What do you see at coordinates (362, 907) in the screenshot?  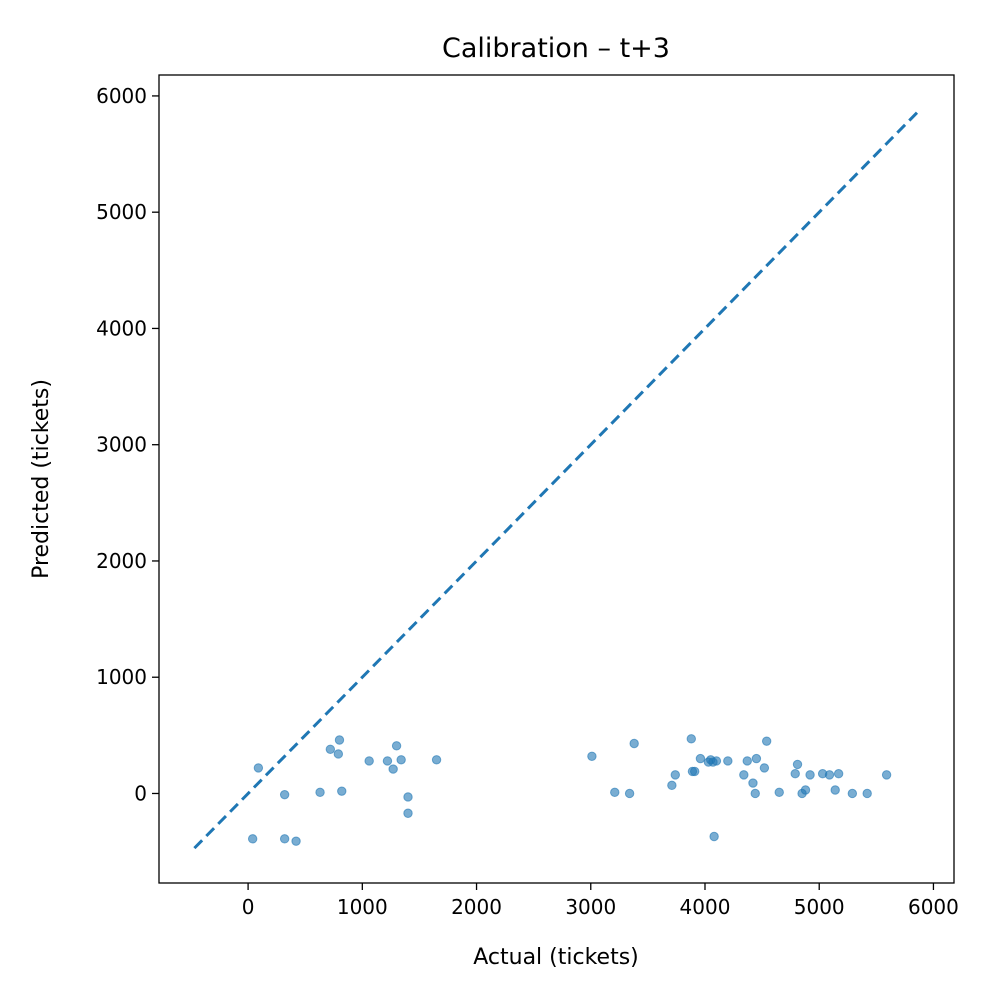 I see `x-tick-label: 1000` at bounding box center [362, 907].